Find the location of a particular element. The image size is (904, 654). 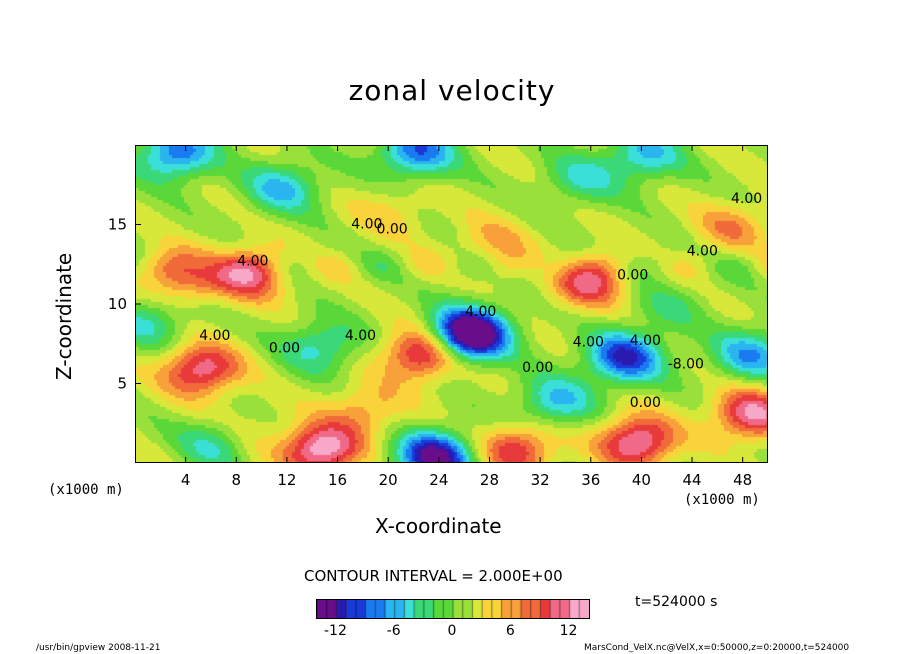

y-tick-label: 5 is located at coordinates (122, 384).